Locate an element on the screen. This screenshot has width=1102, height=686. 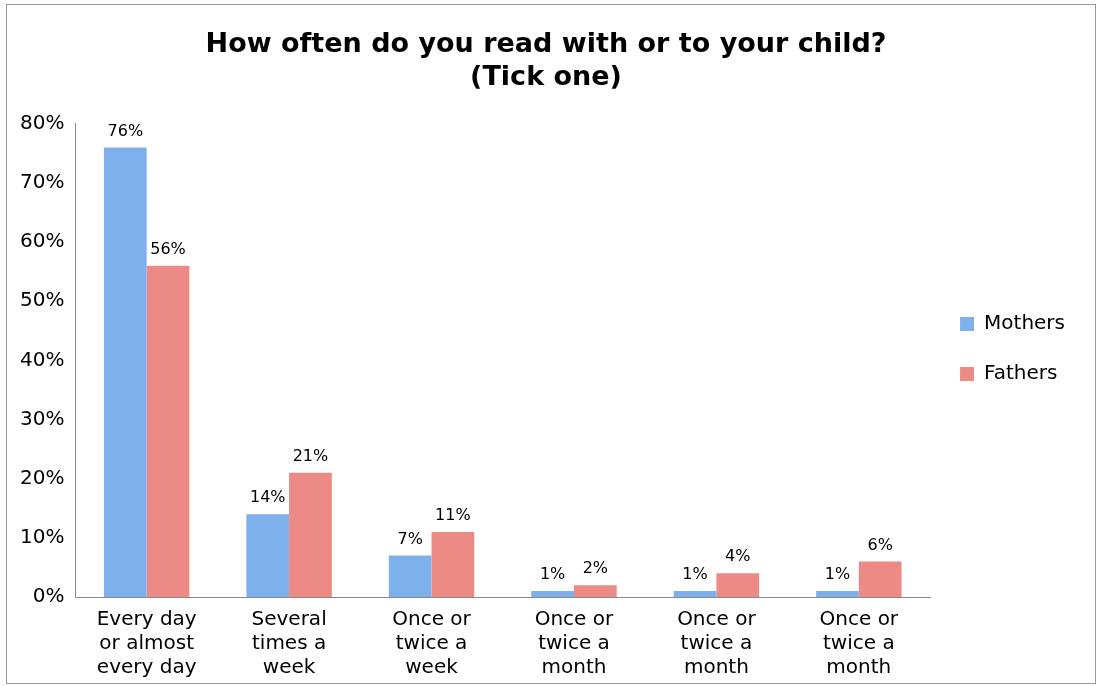
x-tick-label: Every day or almost every day is located at coordinates (146, 642).